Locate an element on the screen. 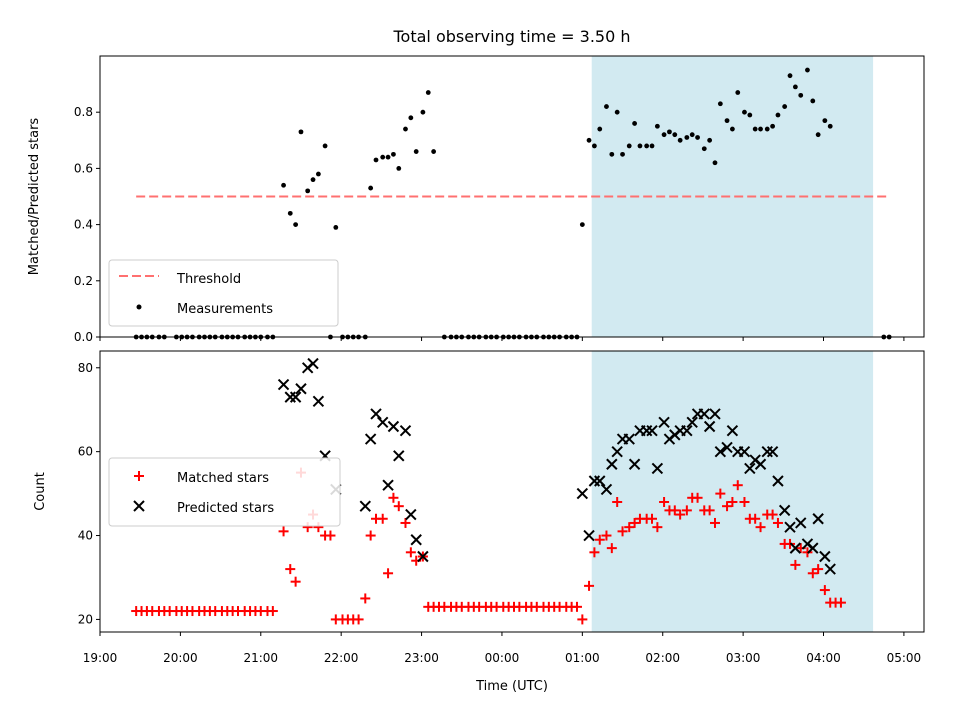  bottom-y-axis-label: Count is located at coordinates (40, 491).